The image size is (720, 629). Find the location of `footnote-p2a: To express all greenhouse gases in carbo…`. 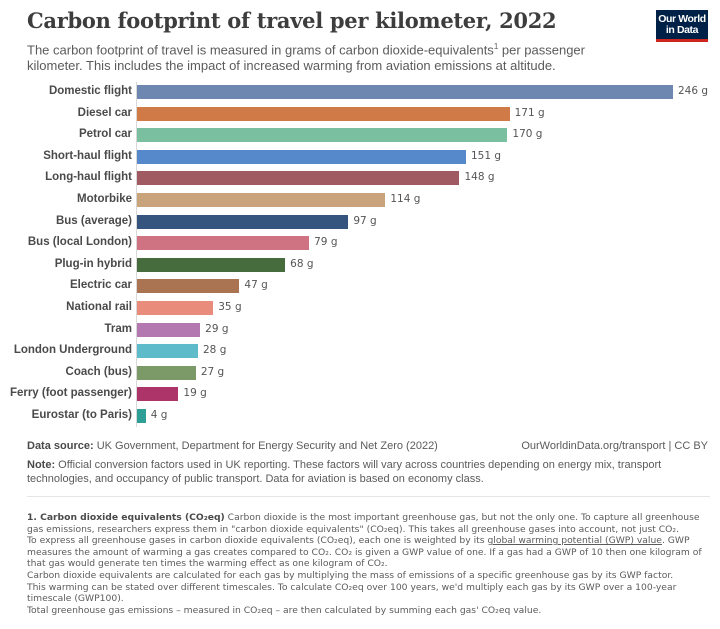

footnote-p2a: To express all greenhouse gases in carbo… is located at coordinates (257, 541).